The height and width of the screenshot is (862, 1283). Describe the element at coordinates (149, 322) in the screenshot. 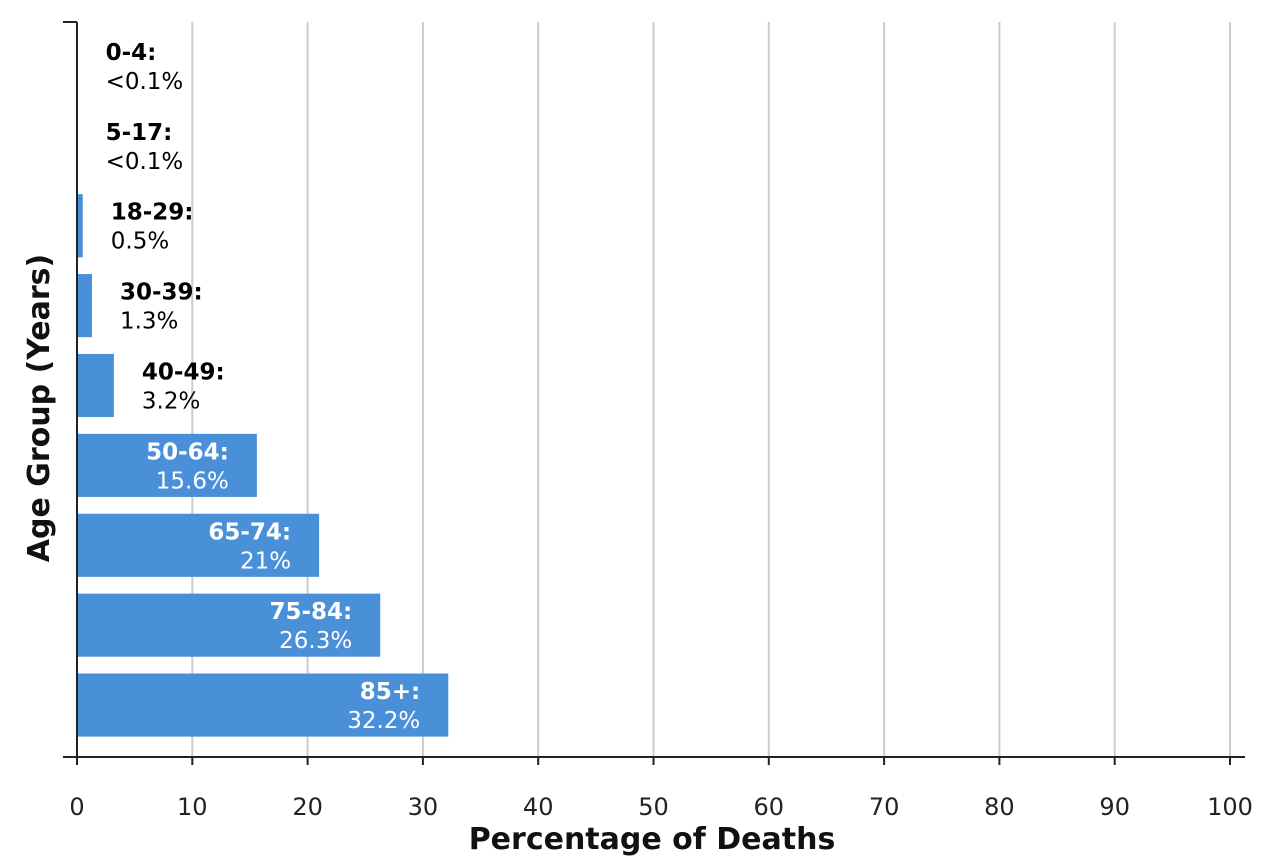

I see `value-label: 1.3%` at that location.